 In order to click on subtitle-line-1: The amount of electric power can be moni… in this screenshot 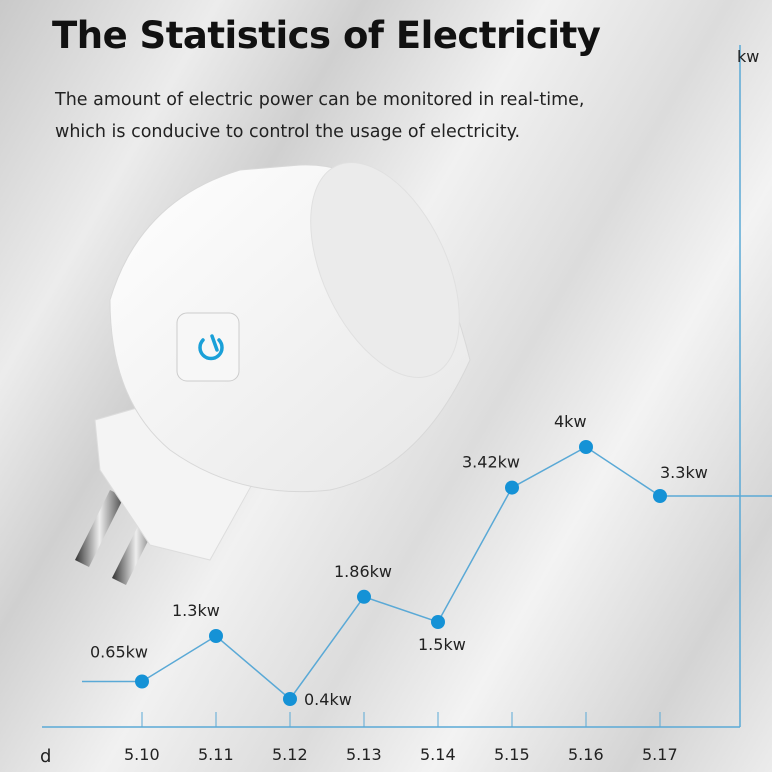, I will do `click(320, 100)`.